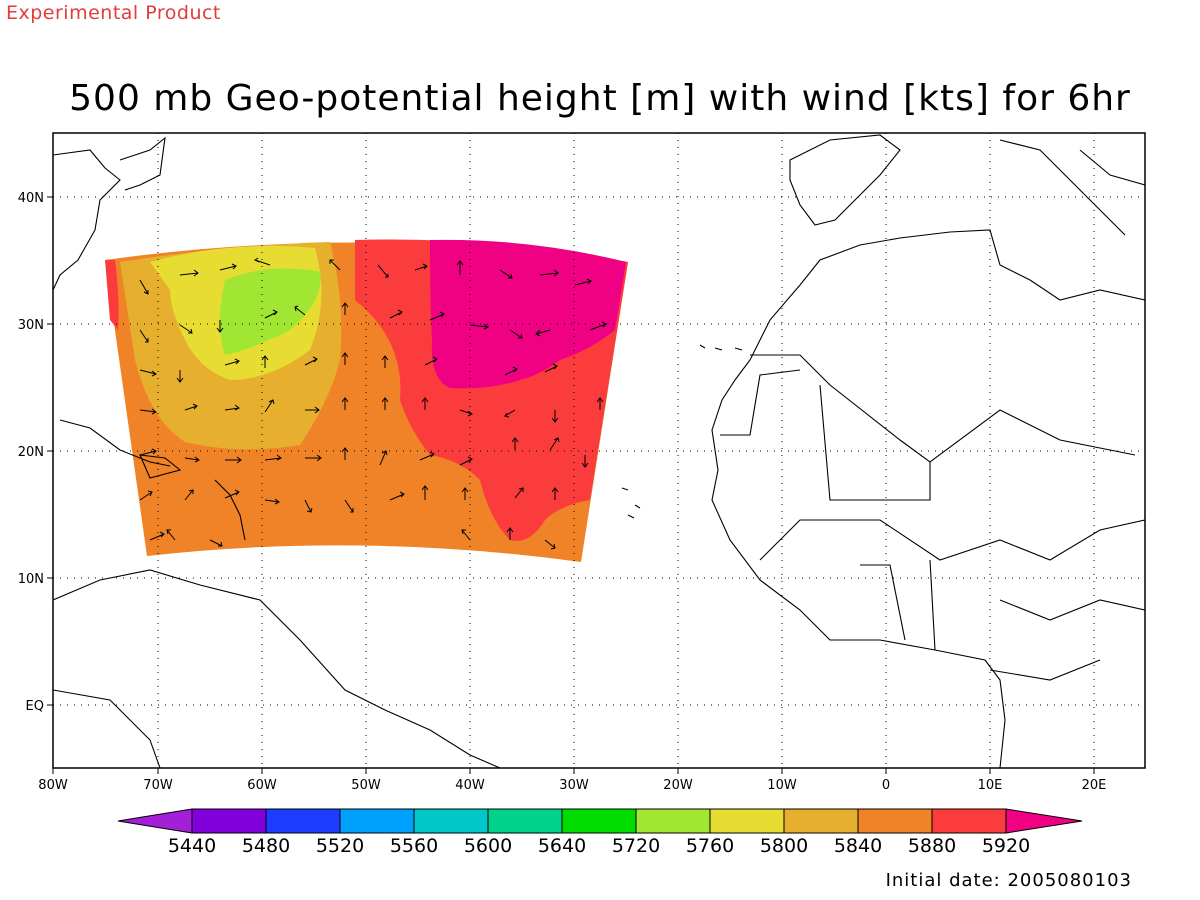 This screenshot has width=1200, height=900. What do you see at coordinates (230, 510) in the screenshot?
I see `antilles-arc` at bounding box center [230, 510].